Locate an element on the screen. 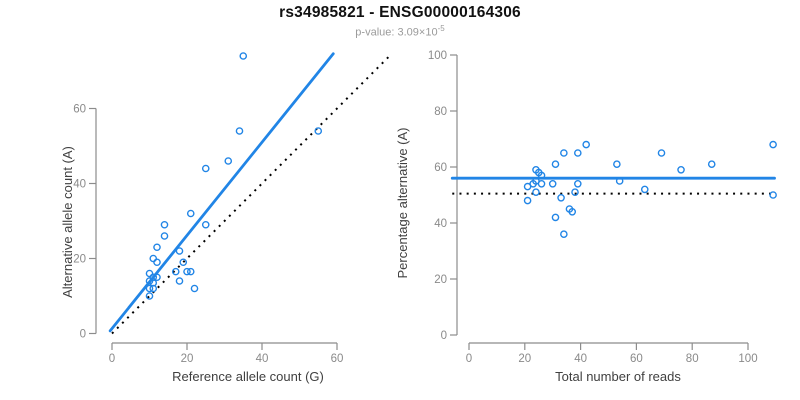 The height and width of the screenshot is (400, 800). right-y-tick-label: 60 is located at coordinates (440, 168).